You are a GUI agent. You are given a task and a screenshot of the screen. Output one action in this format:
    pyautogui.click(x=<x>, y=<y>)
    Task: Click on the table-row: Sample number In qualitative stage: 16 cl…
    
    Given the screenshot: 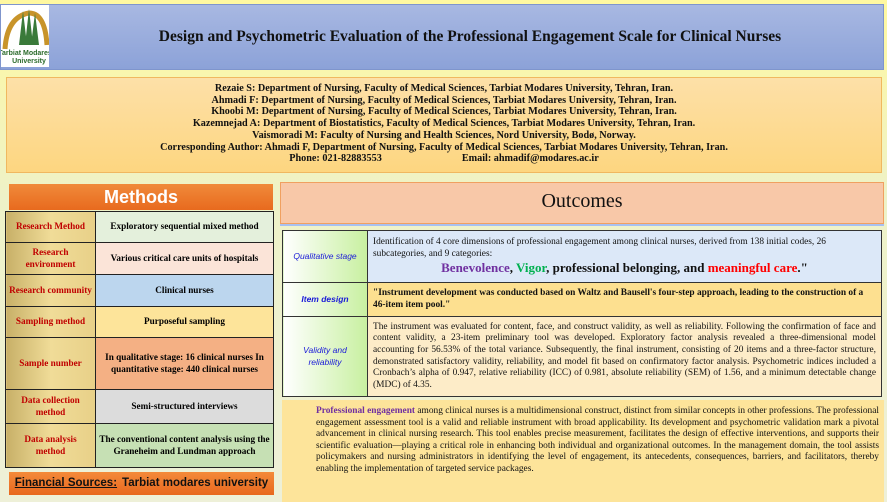 What is the action you would take?
    pyautogui.click(x=139, y=363)
    